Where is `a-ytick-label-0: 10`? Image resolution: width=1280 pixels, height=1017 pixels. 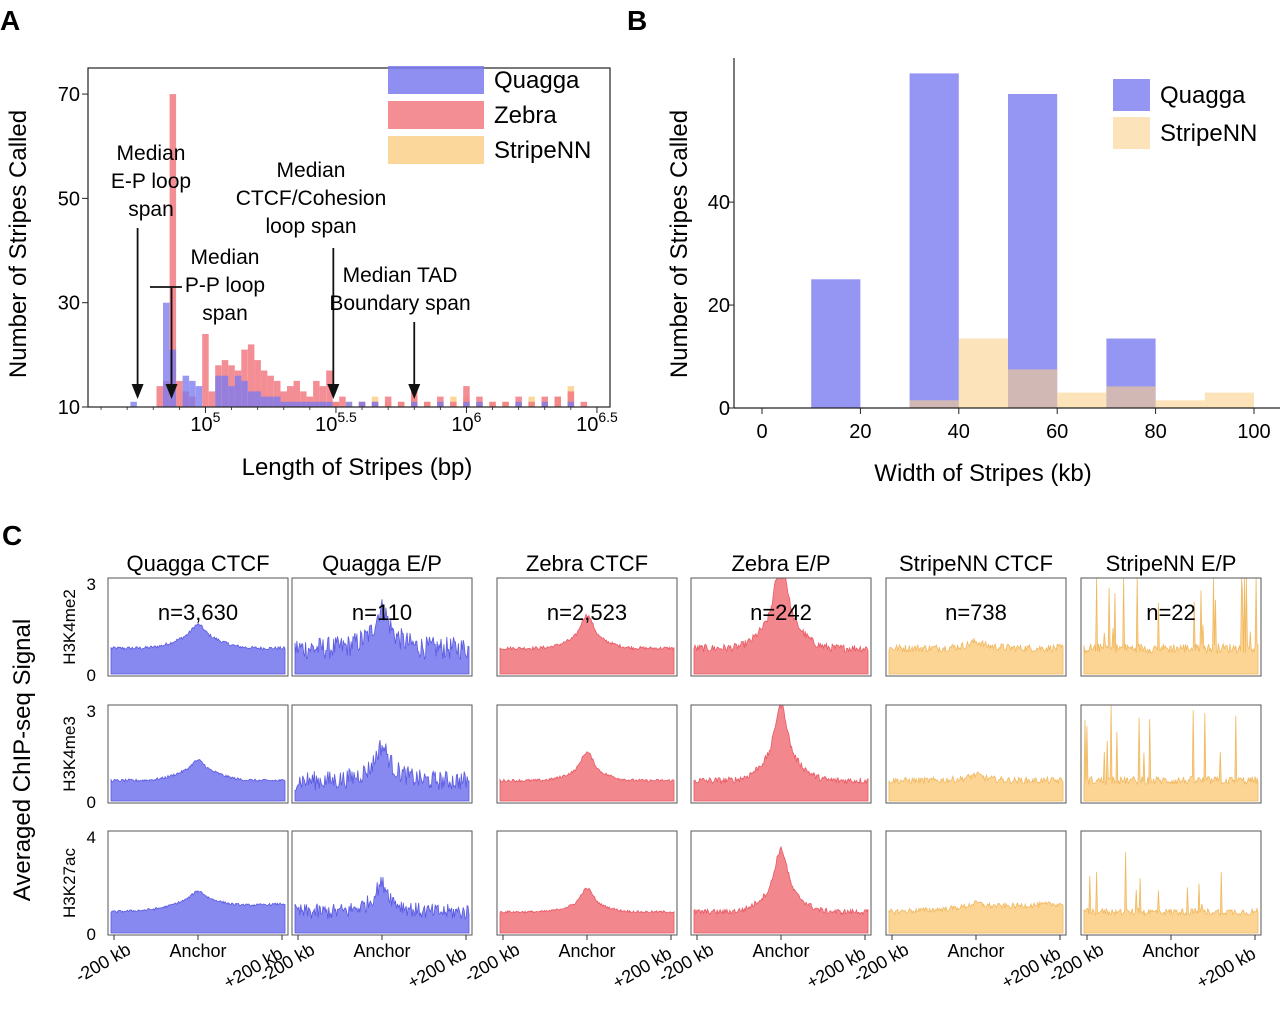
a-ytick-label-0: 10 is located at coordinates (69, 408).